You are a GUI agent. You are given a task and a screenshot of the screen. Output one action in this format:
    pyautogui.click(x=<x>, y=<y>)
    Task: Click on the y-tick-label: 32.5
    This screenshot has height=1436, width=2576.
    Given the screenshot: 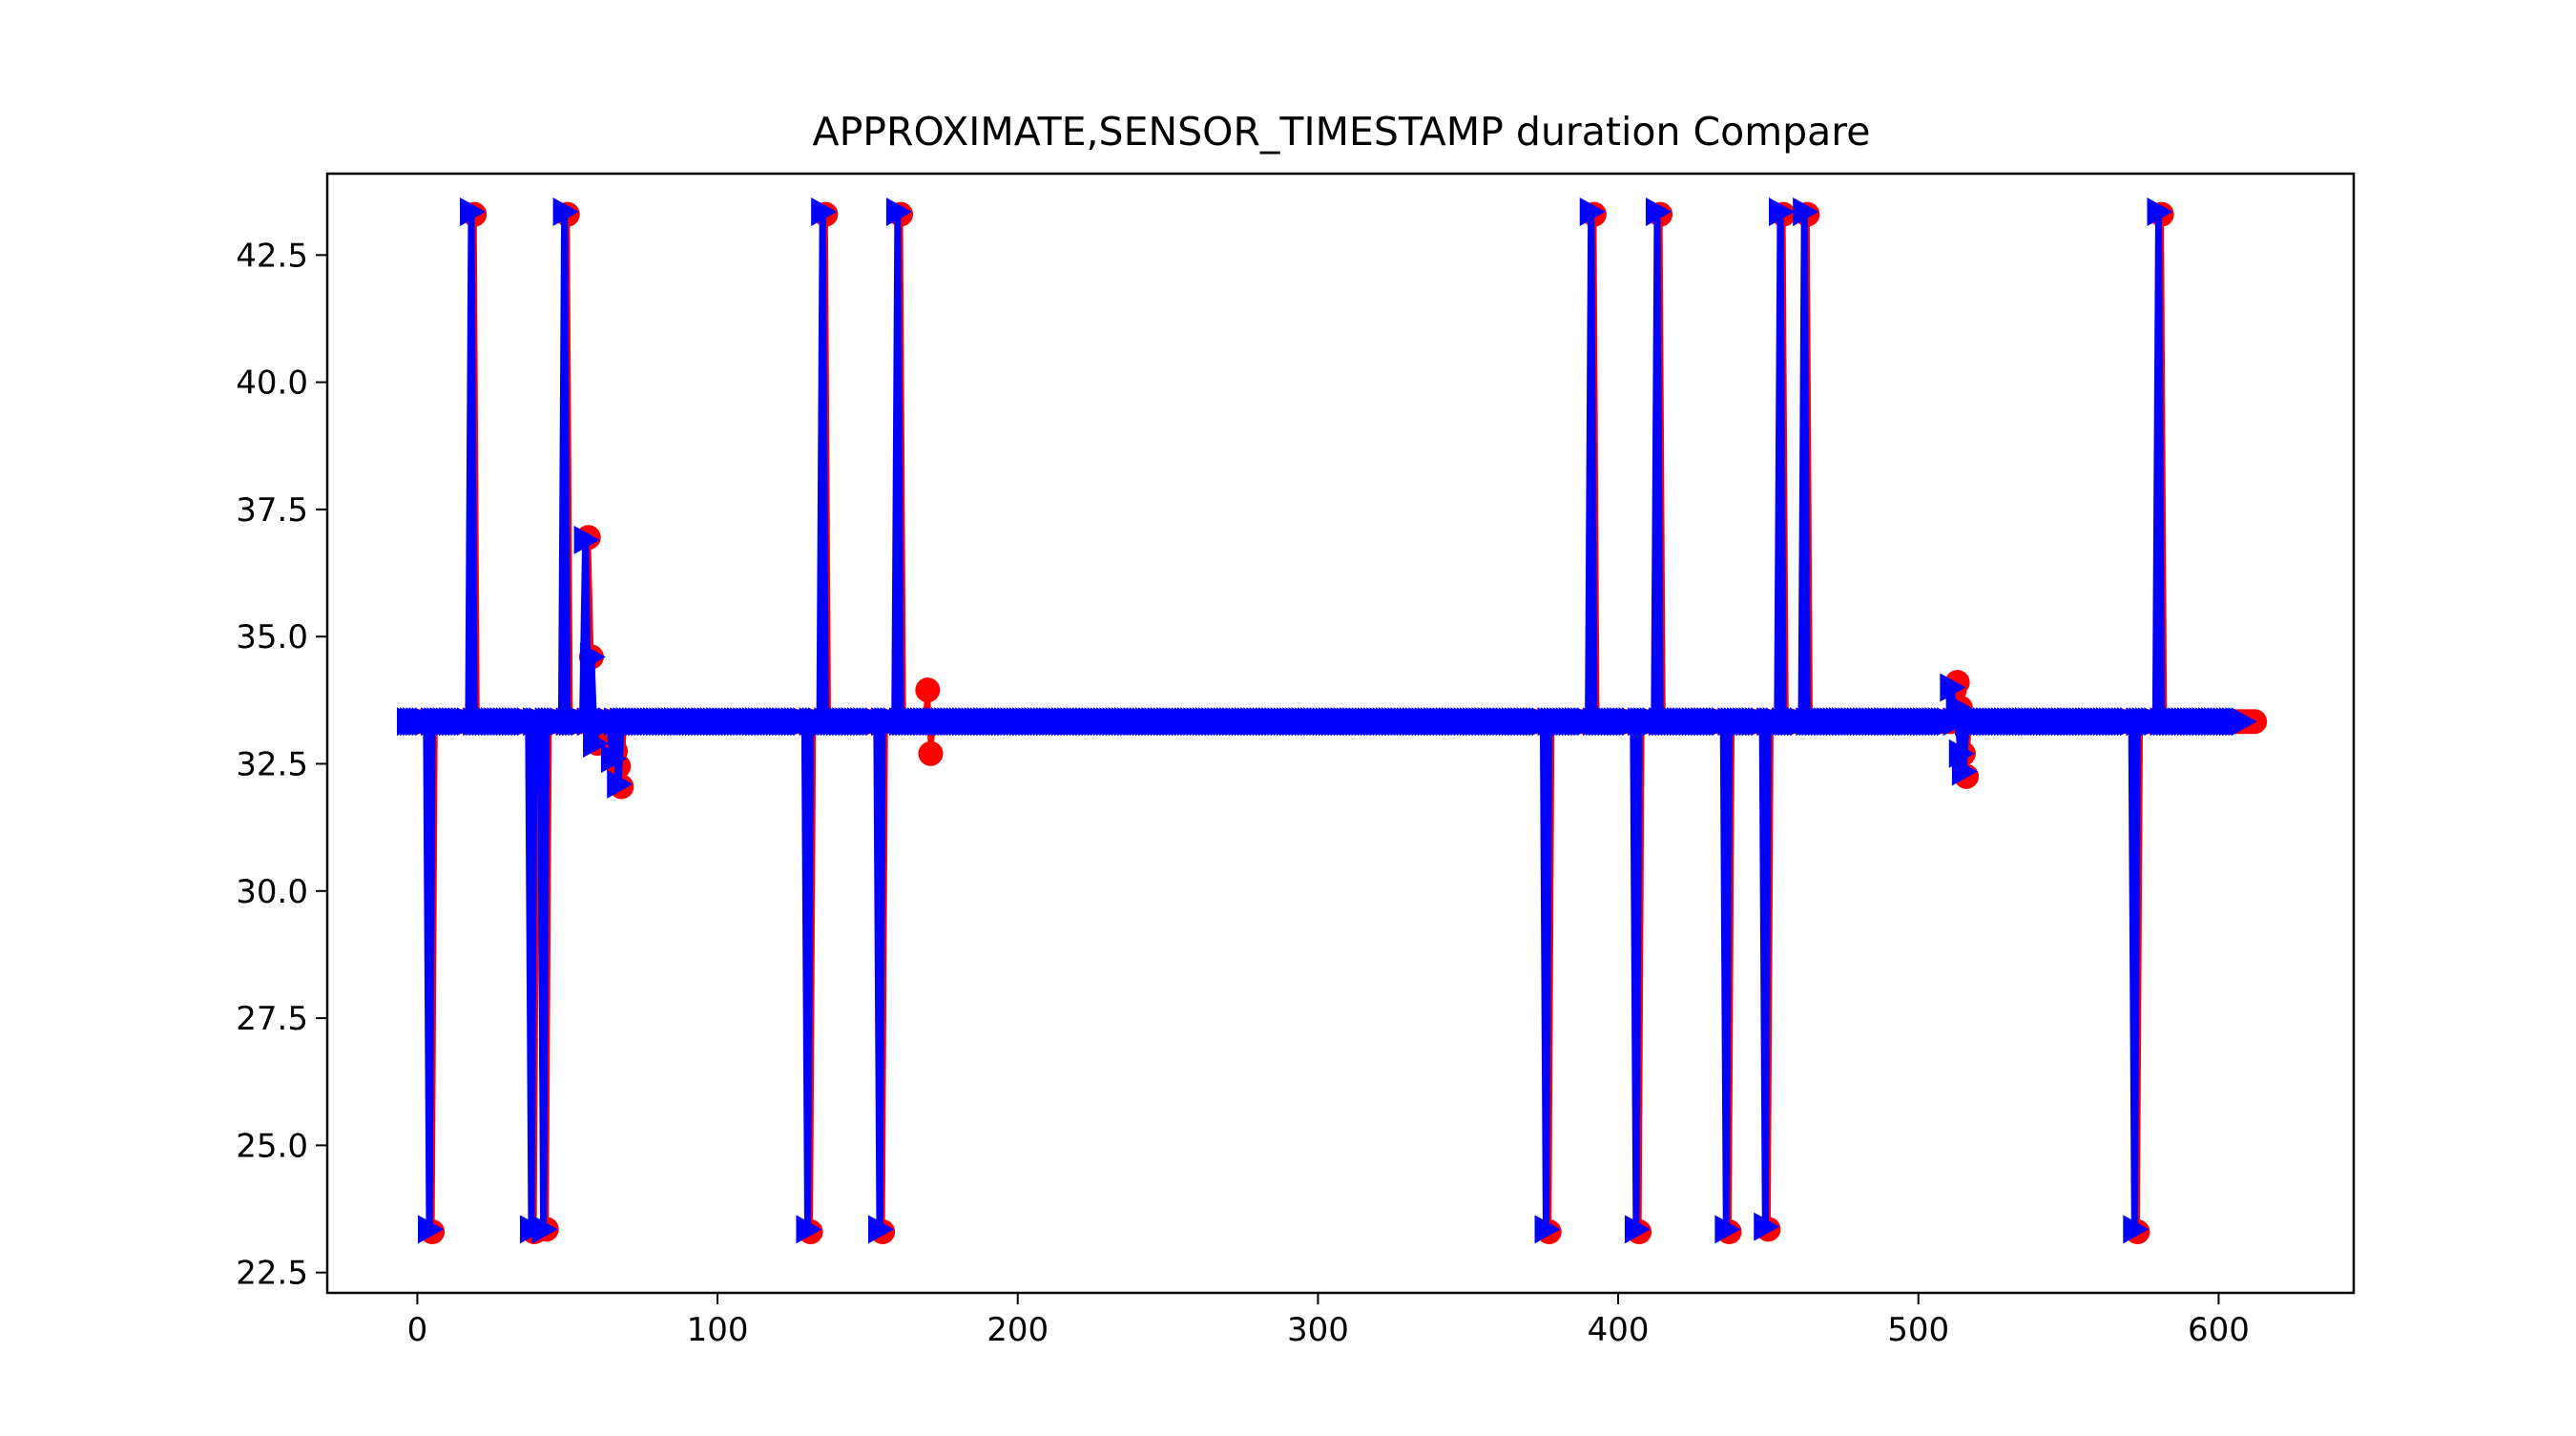 What is the action you would take?
    pyautogui.click(x=272, y=764)
    